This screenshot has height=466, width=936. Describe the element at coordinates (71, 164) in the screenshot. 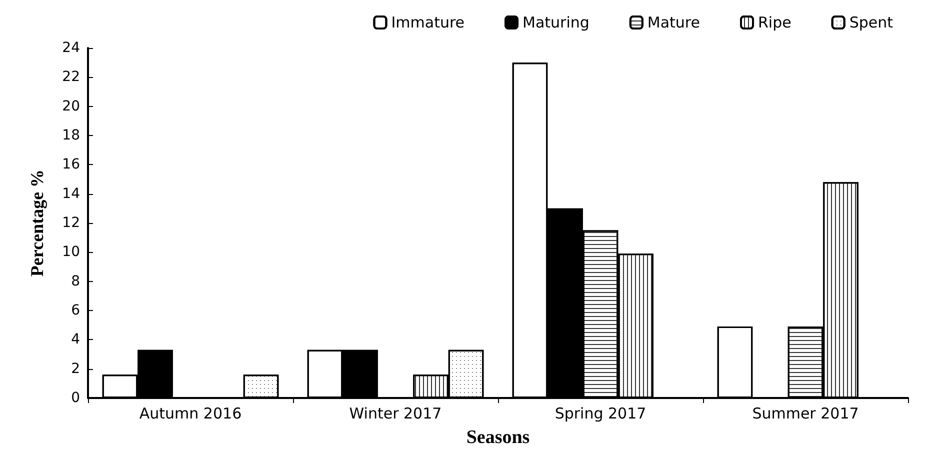

I see `y-tick-label: 16` at that location.